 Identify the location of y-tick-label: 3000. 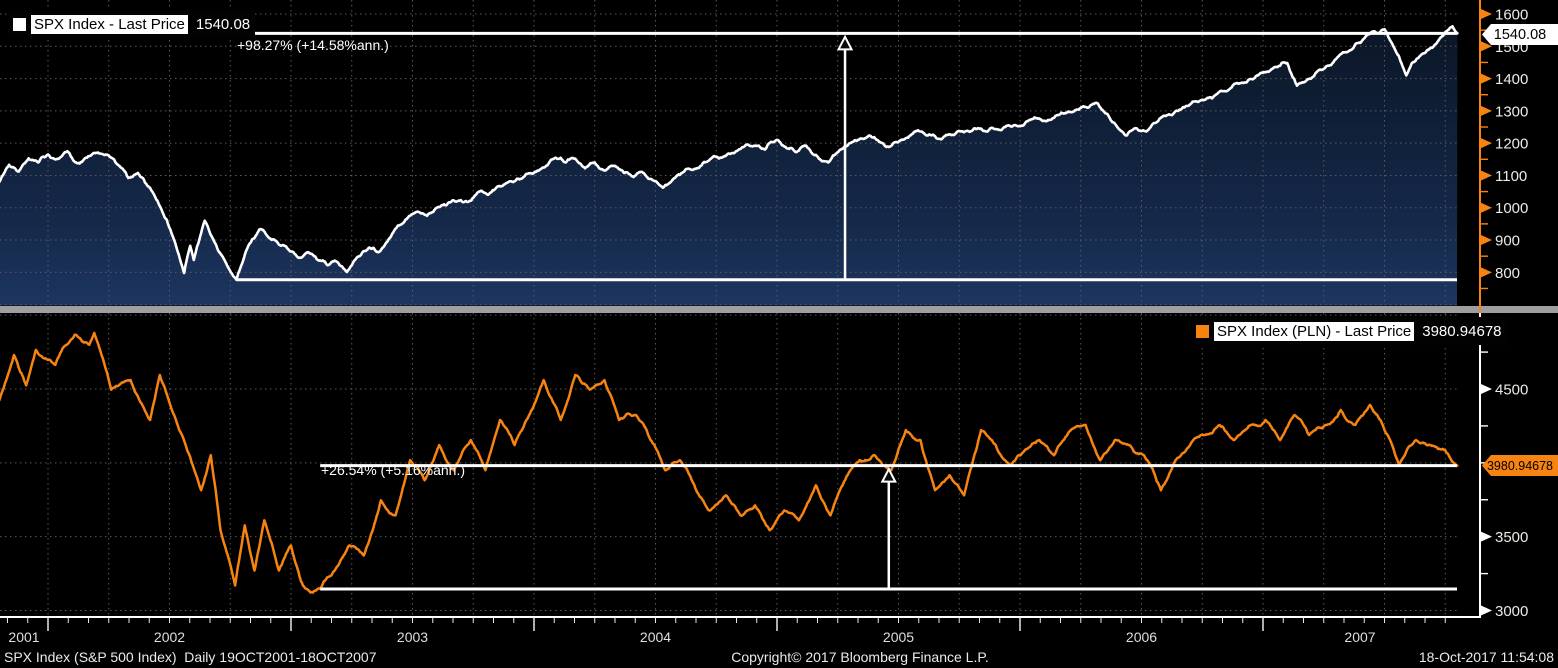
(1511, 611).